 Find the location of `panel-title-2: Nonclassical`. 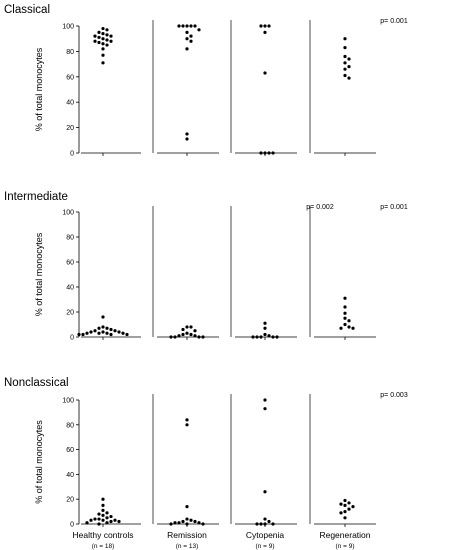

panel-title-2: Nonclassical is located at coordinates (36, 383).